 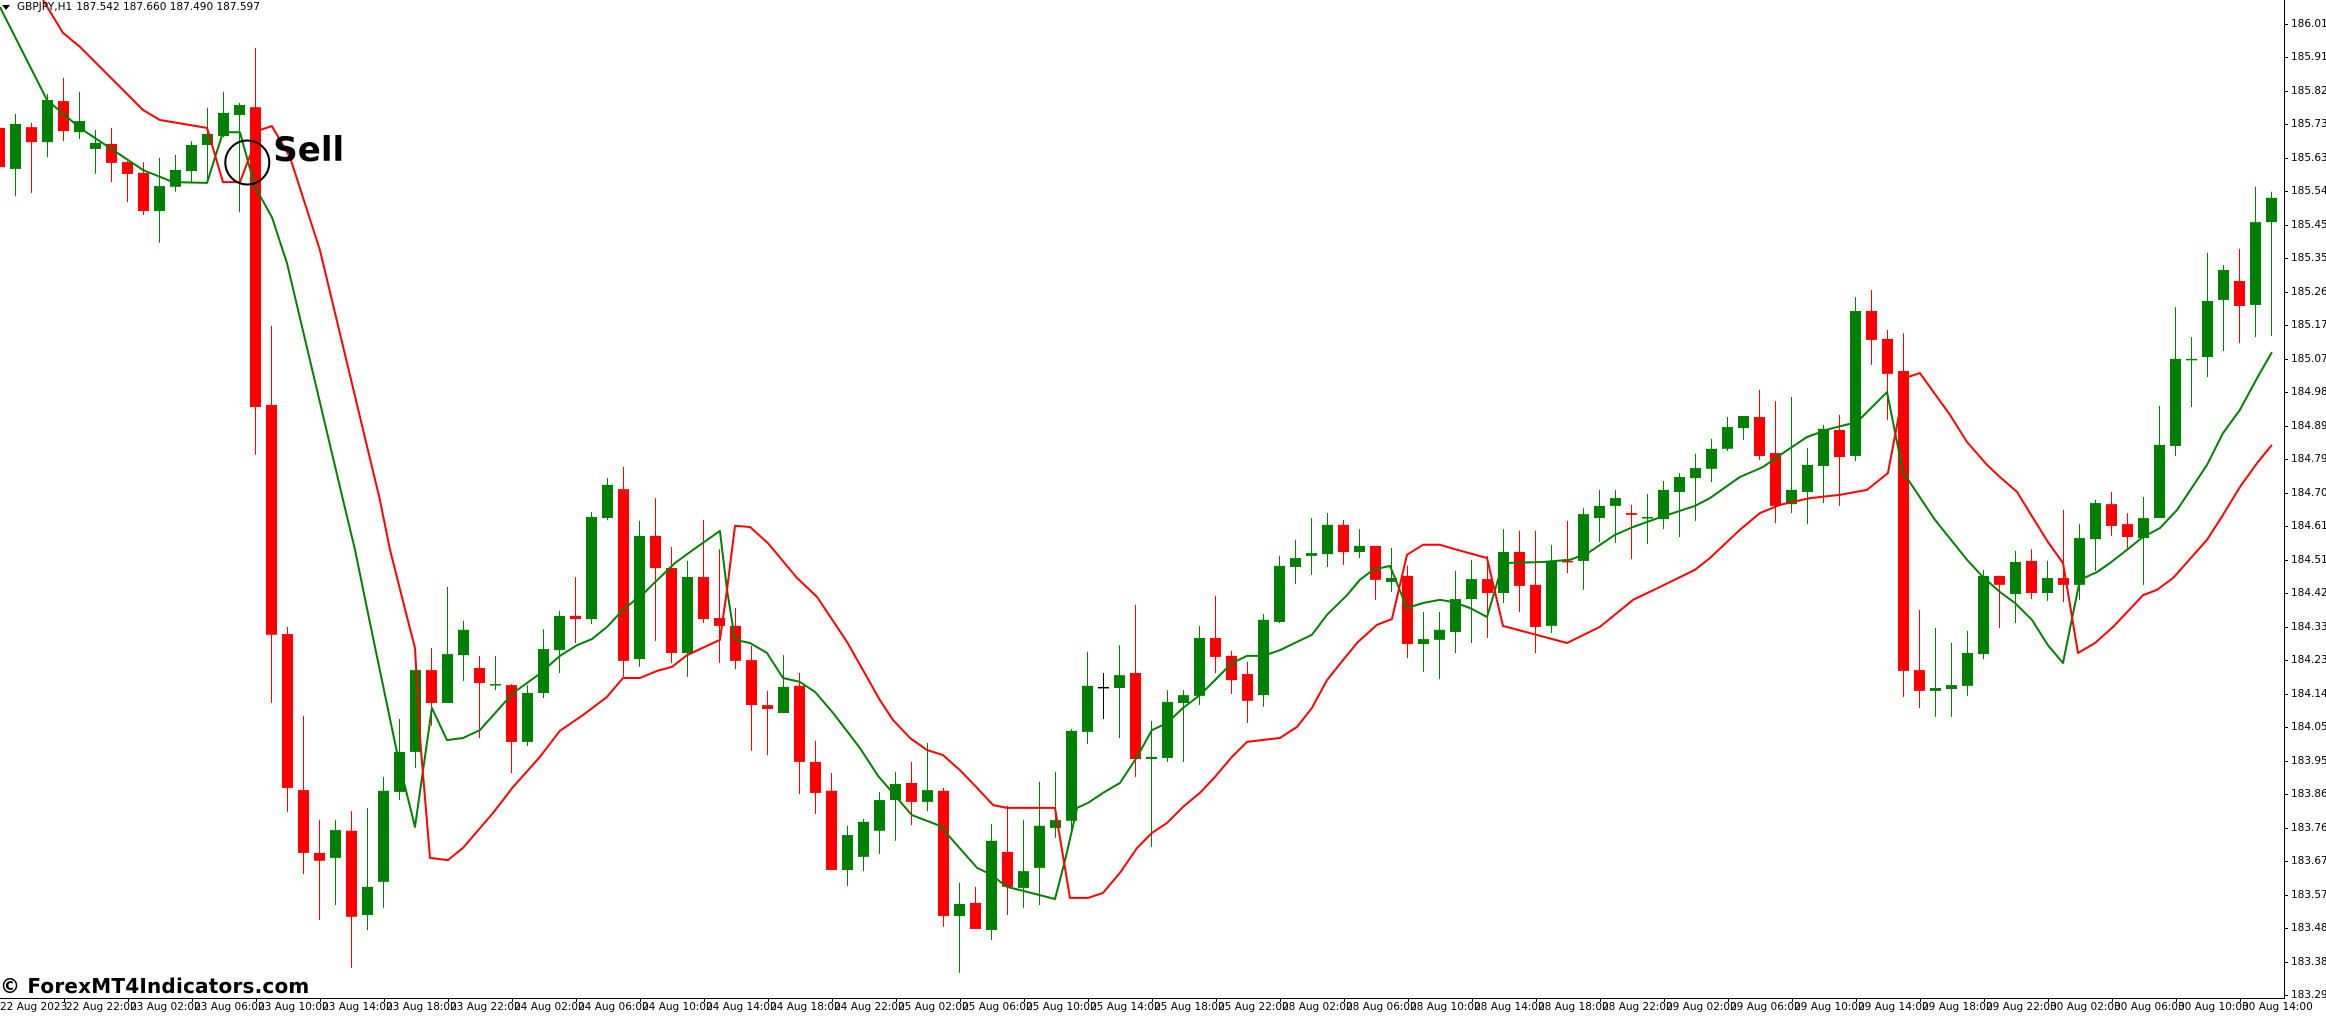 I want to click on time-label: 24 Aug 14:00, so click(x=741, y=1007).